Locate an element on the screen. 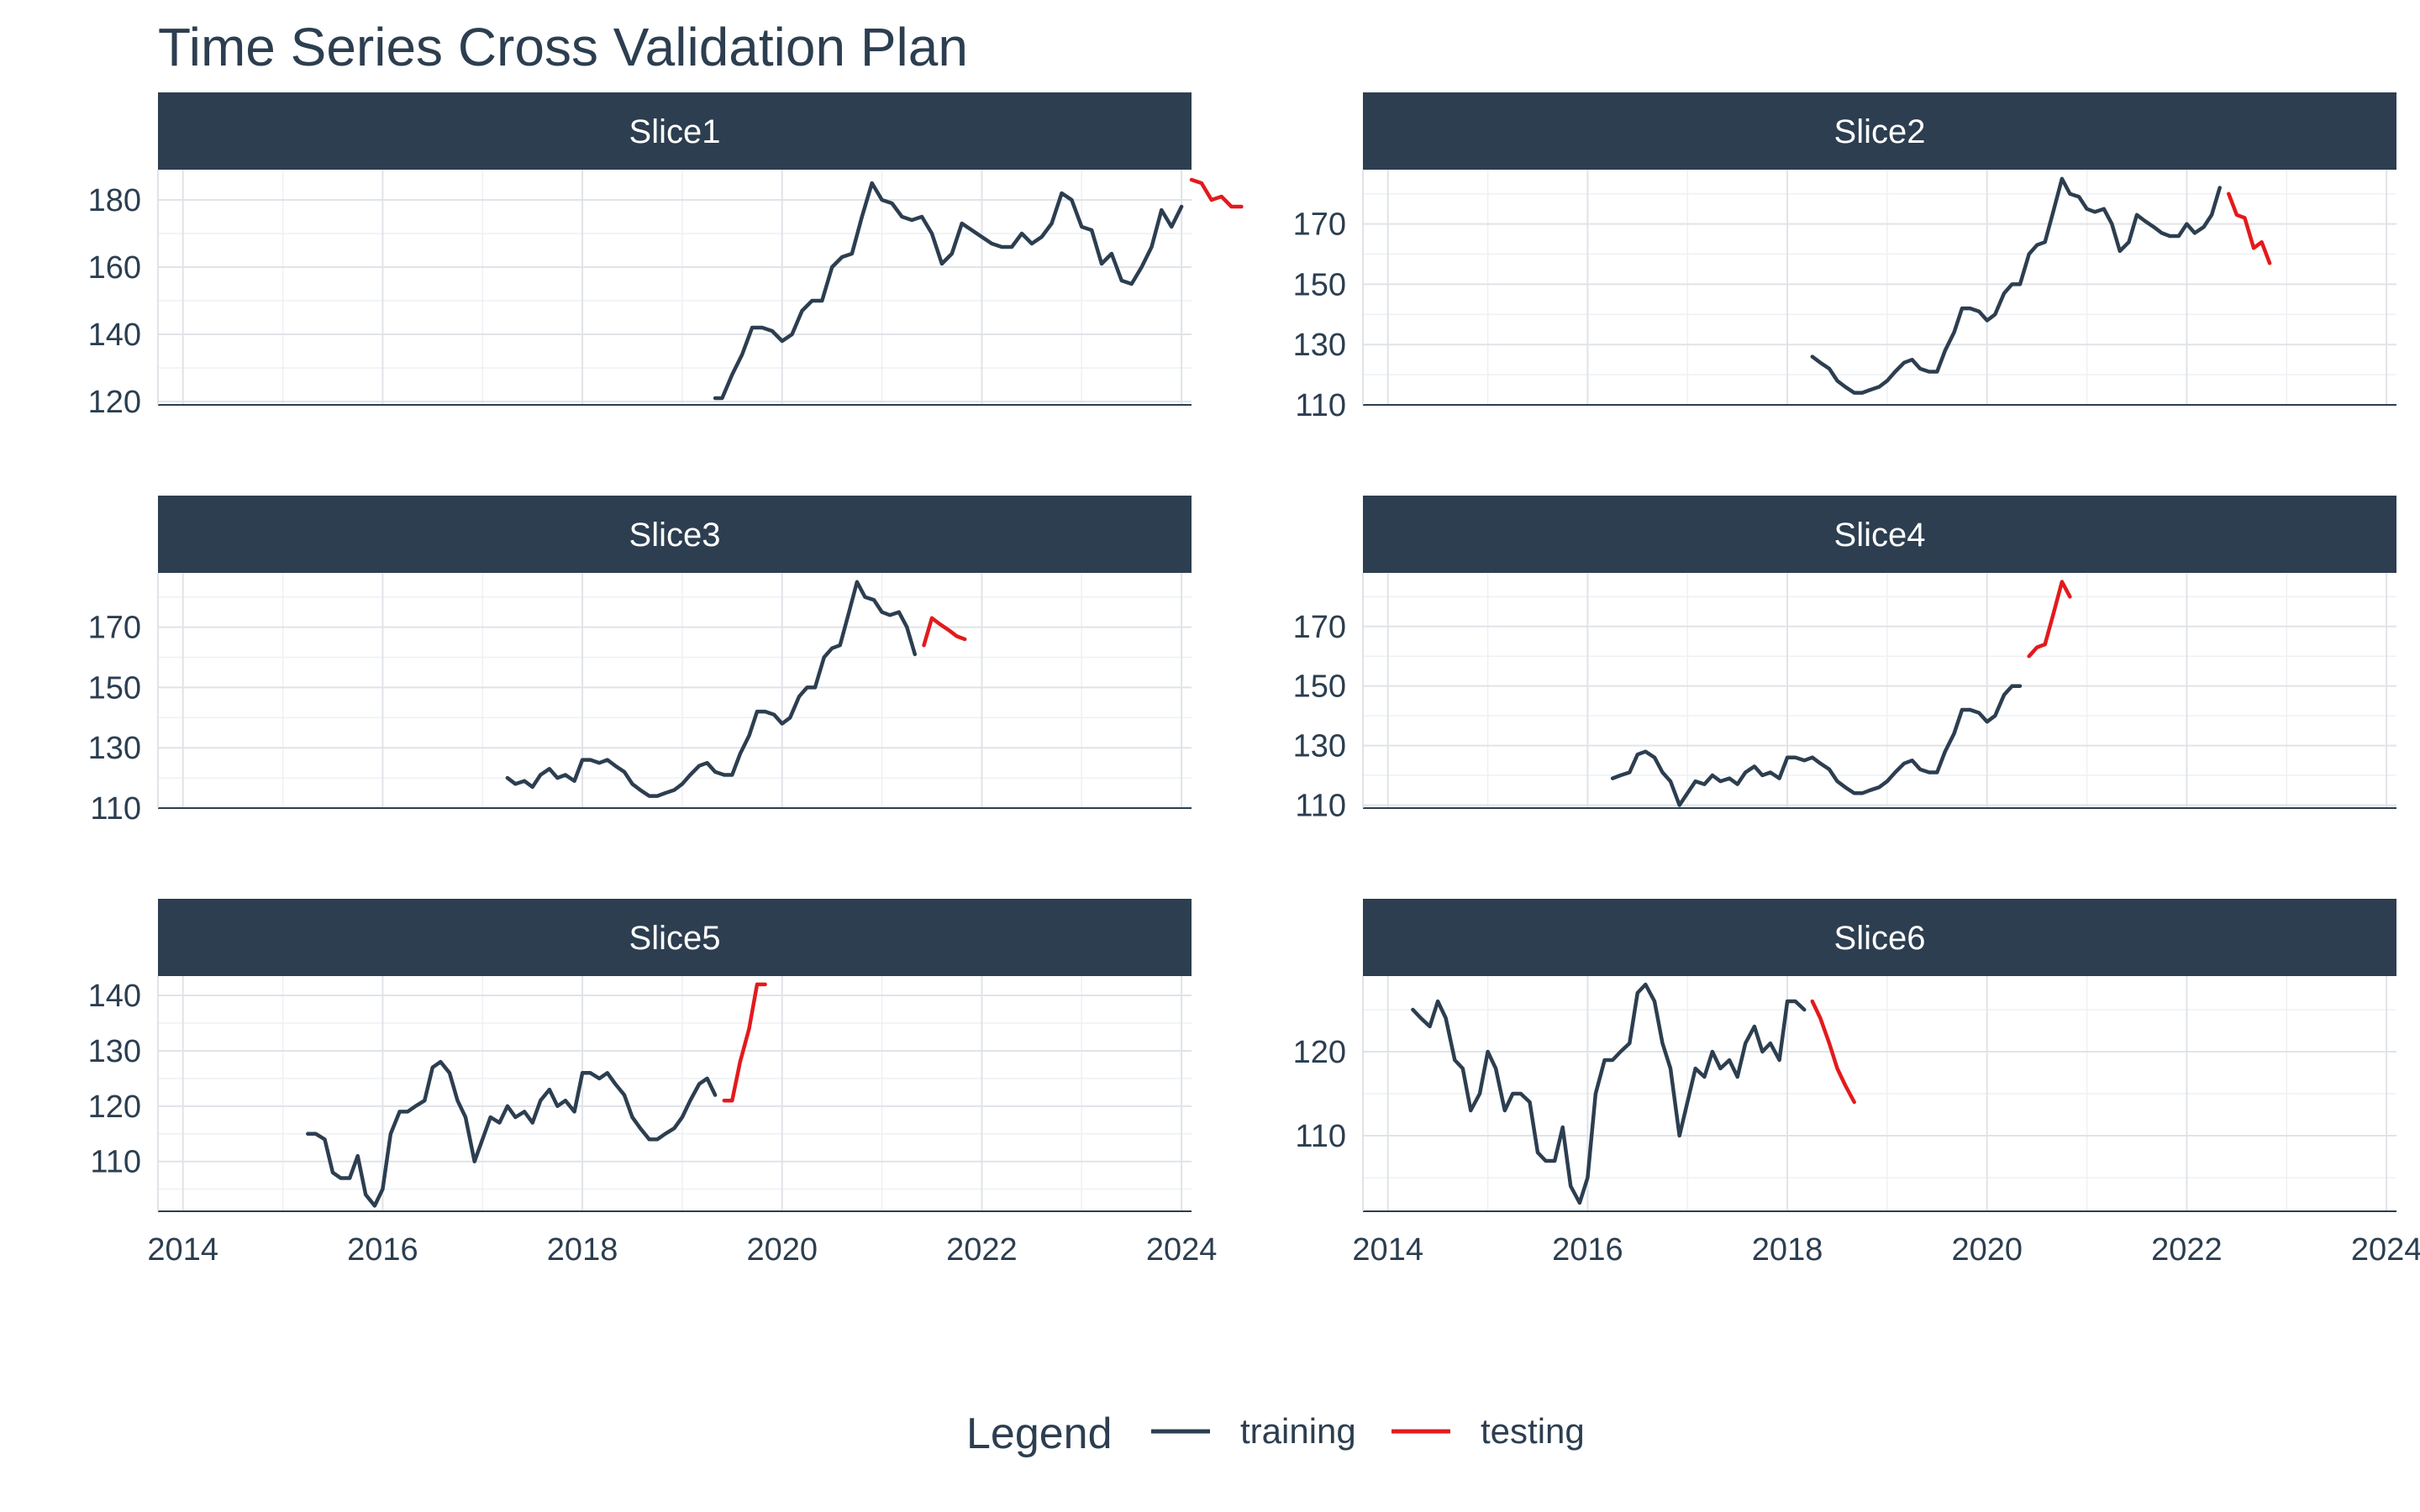 The width and height of the screenshot is (2420, 1512). y-tick-label: 180 is located at coordinates (114, 200).